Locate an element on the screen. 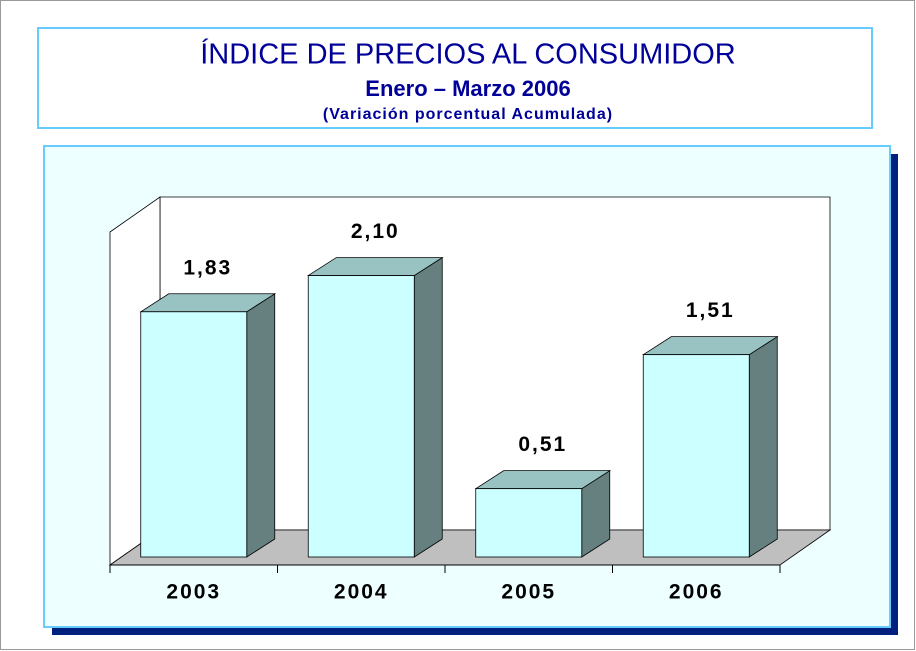 The height and width of the screenshot is (651, 916). x-tick-label: 2003 is located at coordinates (193, 592).